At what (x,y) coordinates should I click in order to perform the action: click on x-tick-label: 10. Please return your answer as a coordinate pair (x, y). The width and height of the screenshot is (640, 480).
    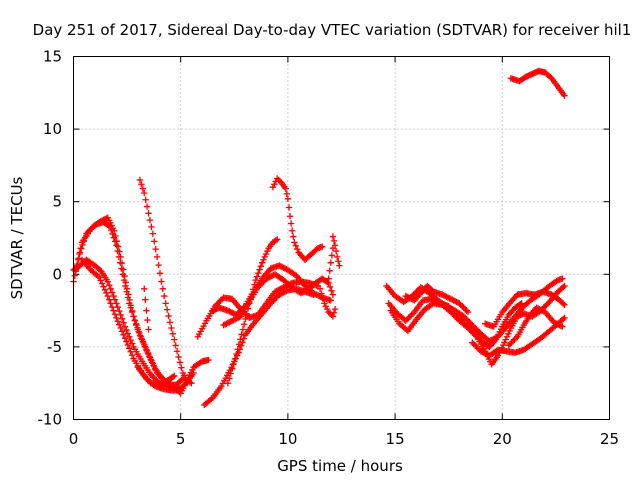
    Looking at the image, I should click on (287, 439).